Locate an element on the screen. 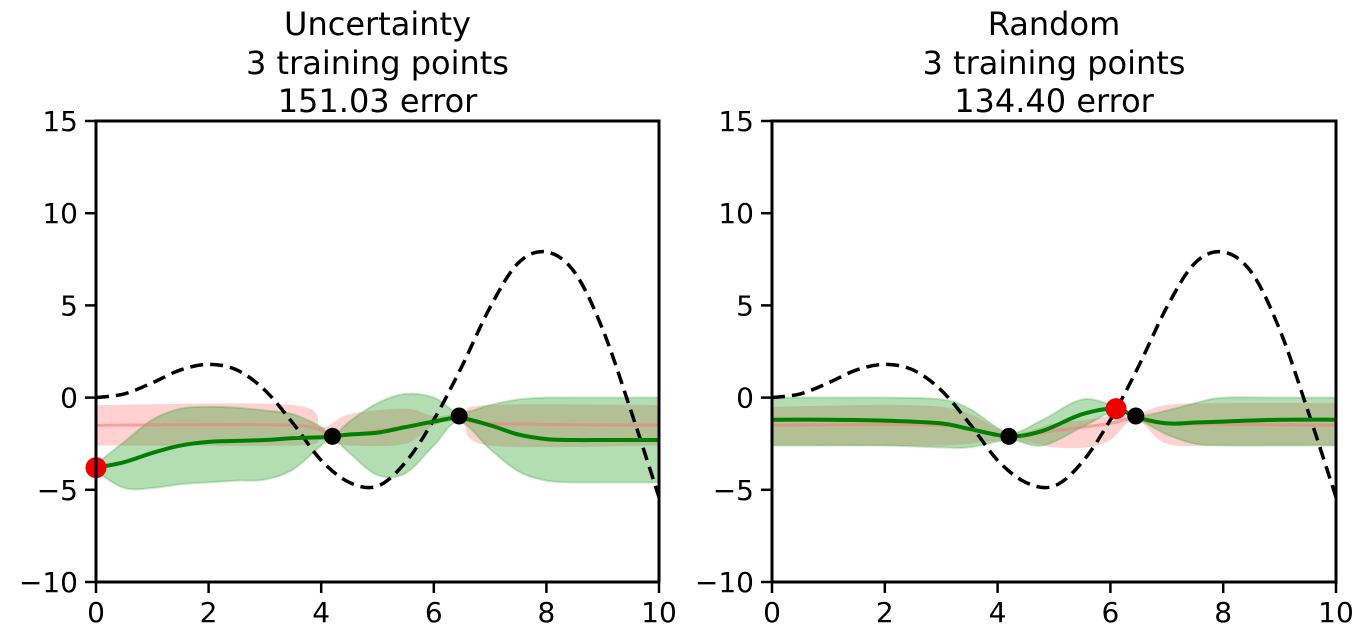 This screenshot has height=643, width=1365. chart-title-line: 151.03 error is located at coordinates (378, 101).